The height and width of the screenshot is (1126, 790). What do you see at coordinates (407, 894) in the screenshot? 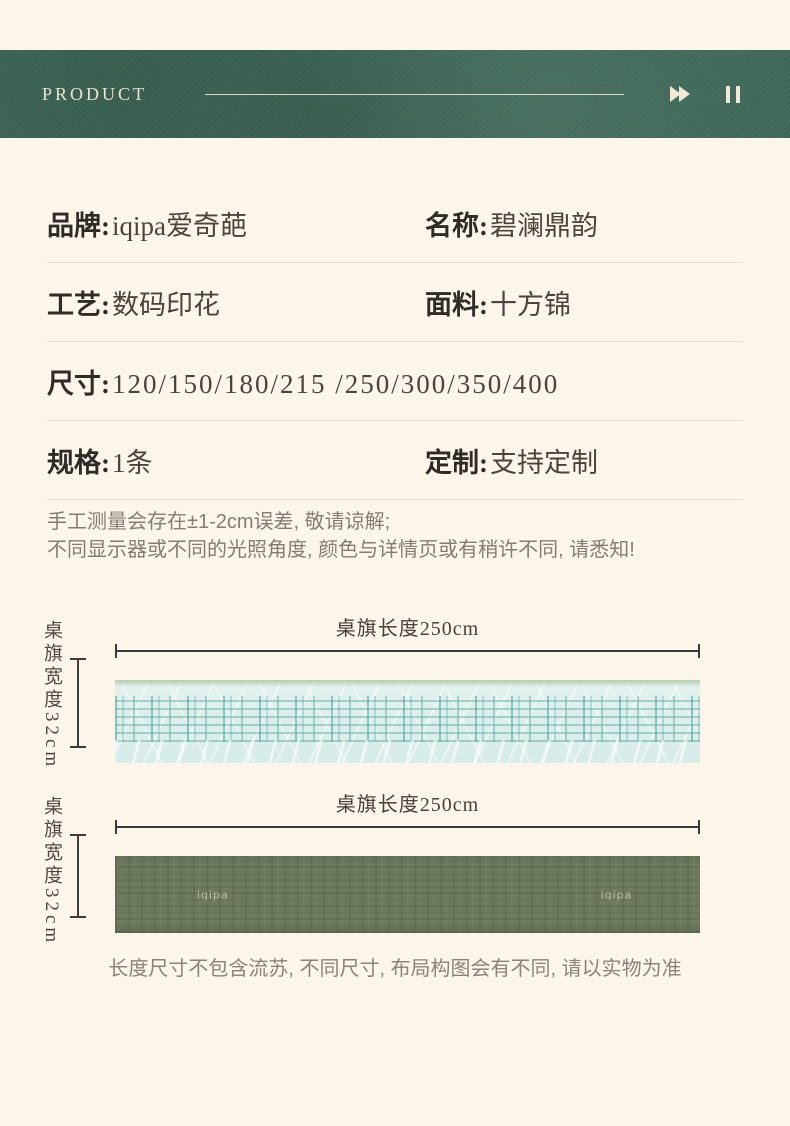
I see `runner-image-olive: iqipa iqipa` at bounding box center [407, 894].